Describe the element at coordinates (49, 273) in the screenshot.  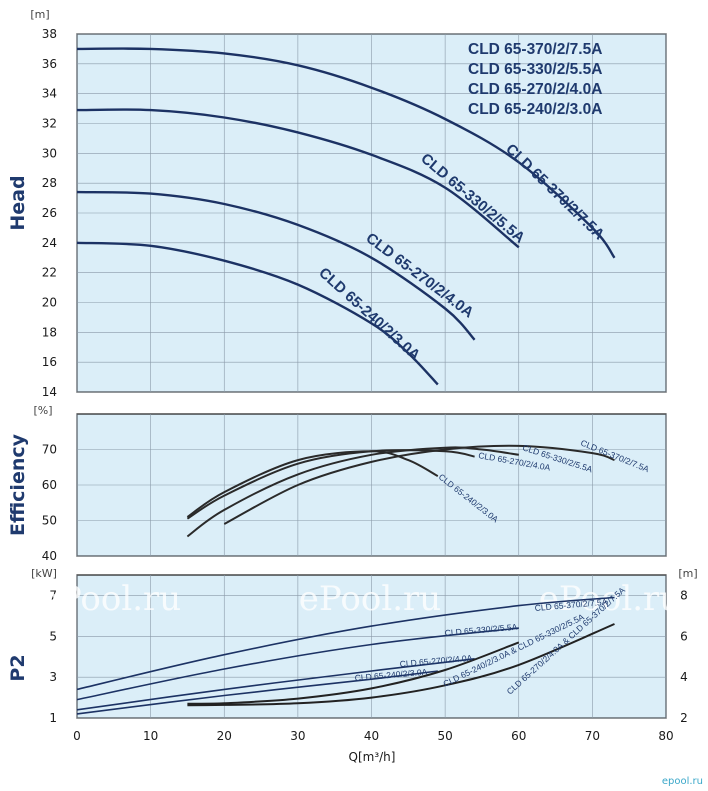
I see `y-tick-label: 22` at that location.